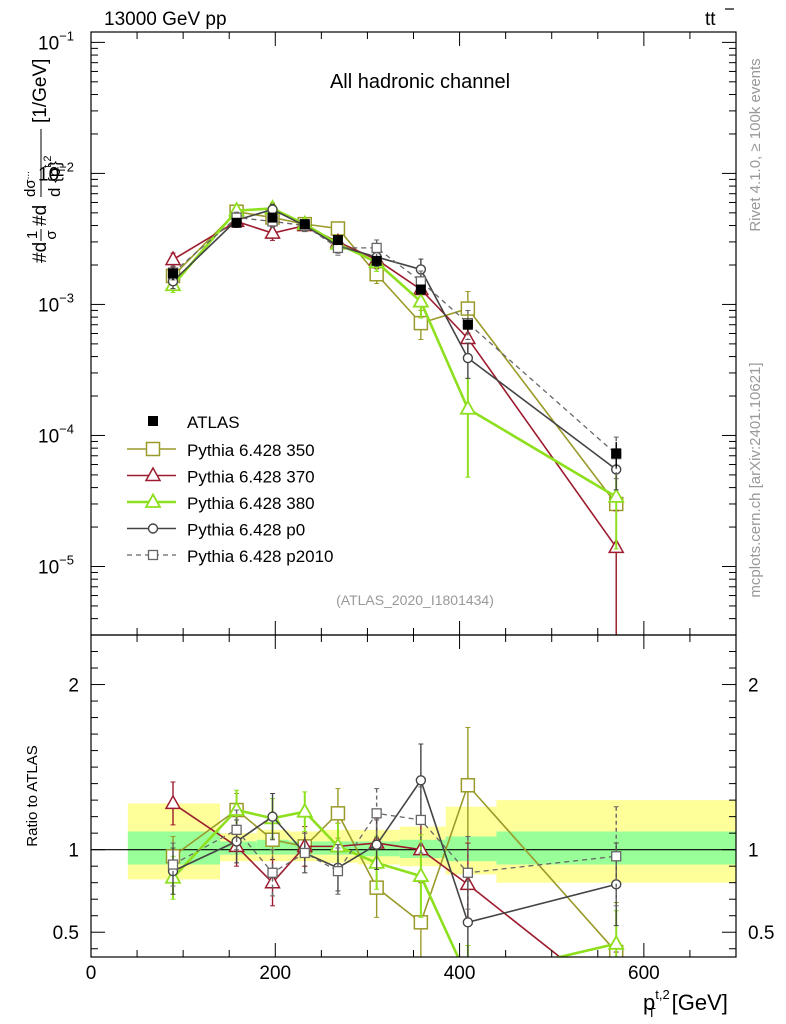  What do you see at coordinates (165, 19) in the screenshot?
I see `header-energy-label: 13000 GeV pp` at bounding box center [165, 19].